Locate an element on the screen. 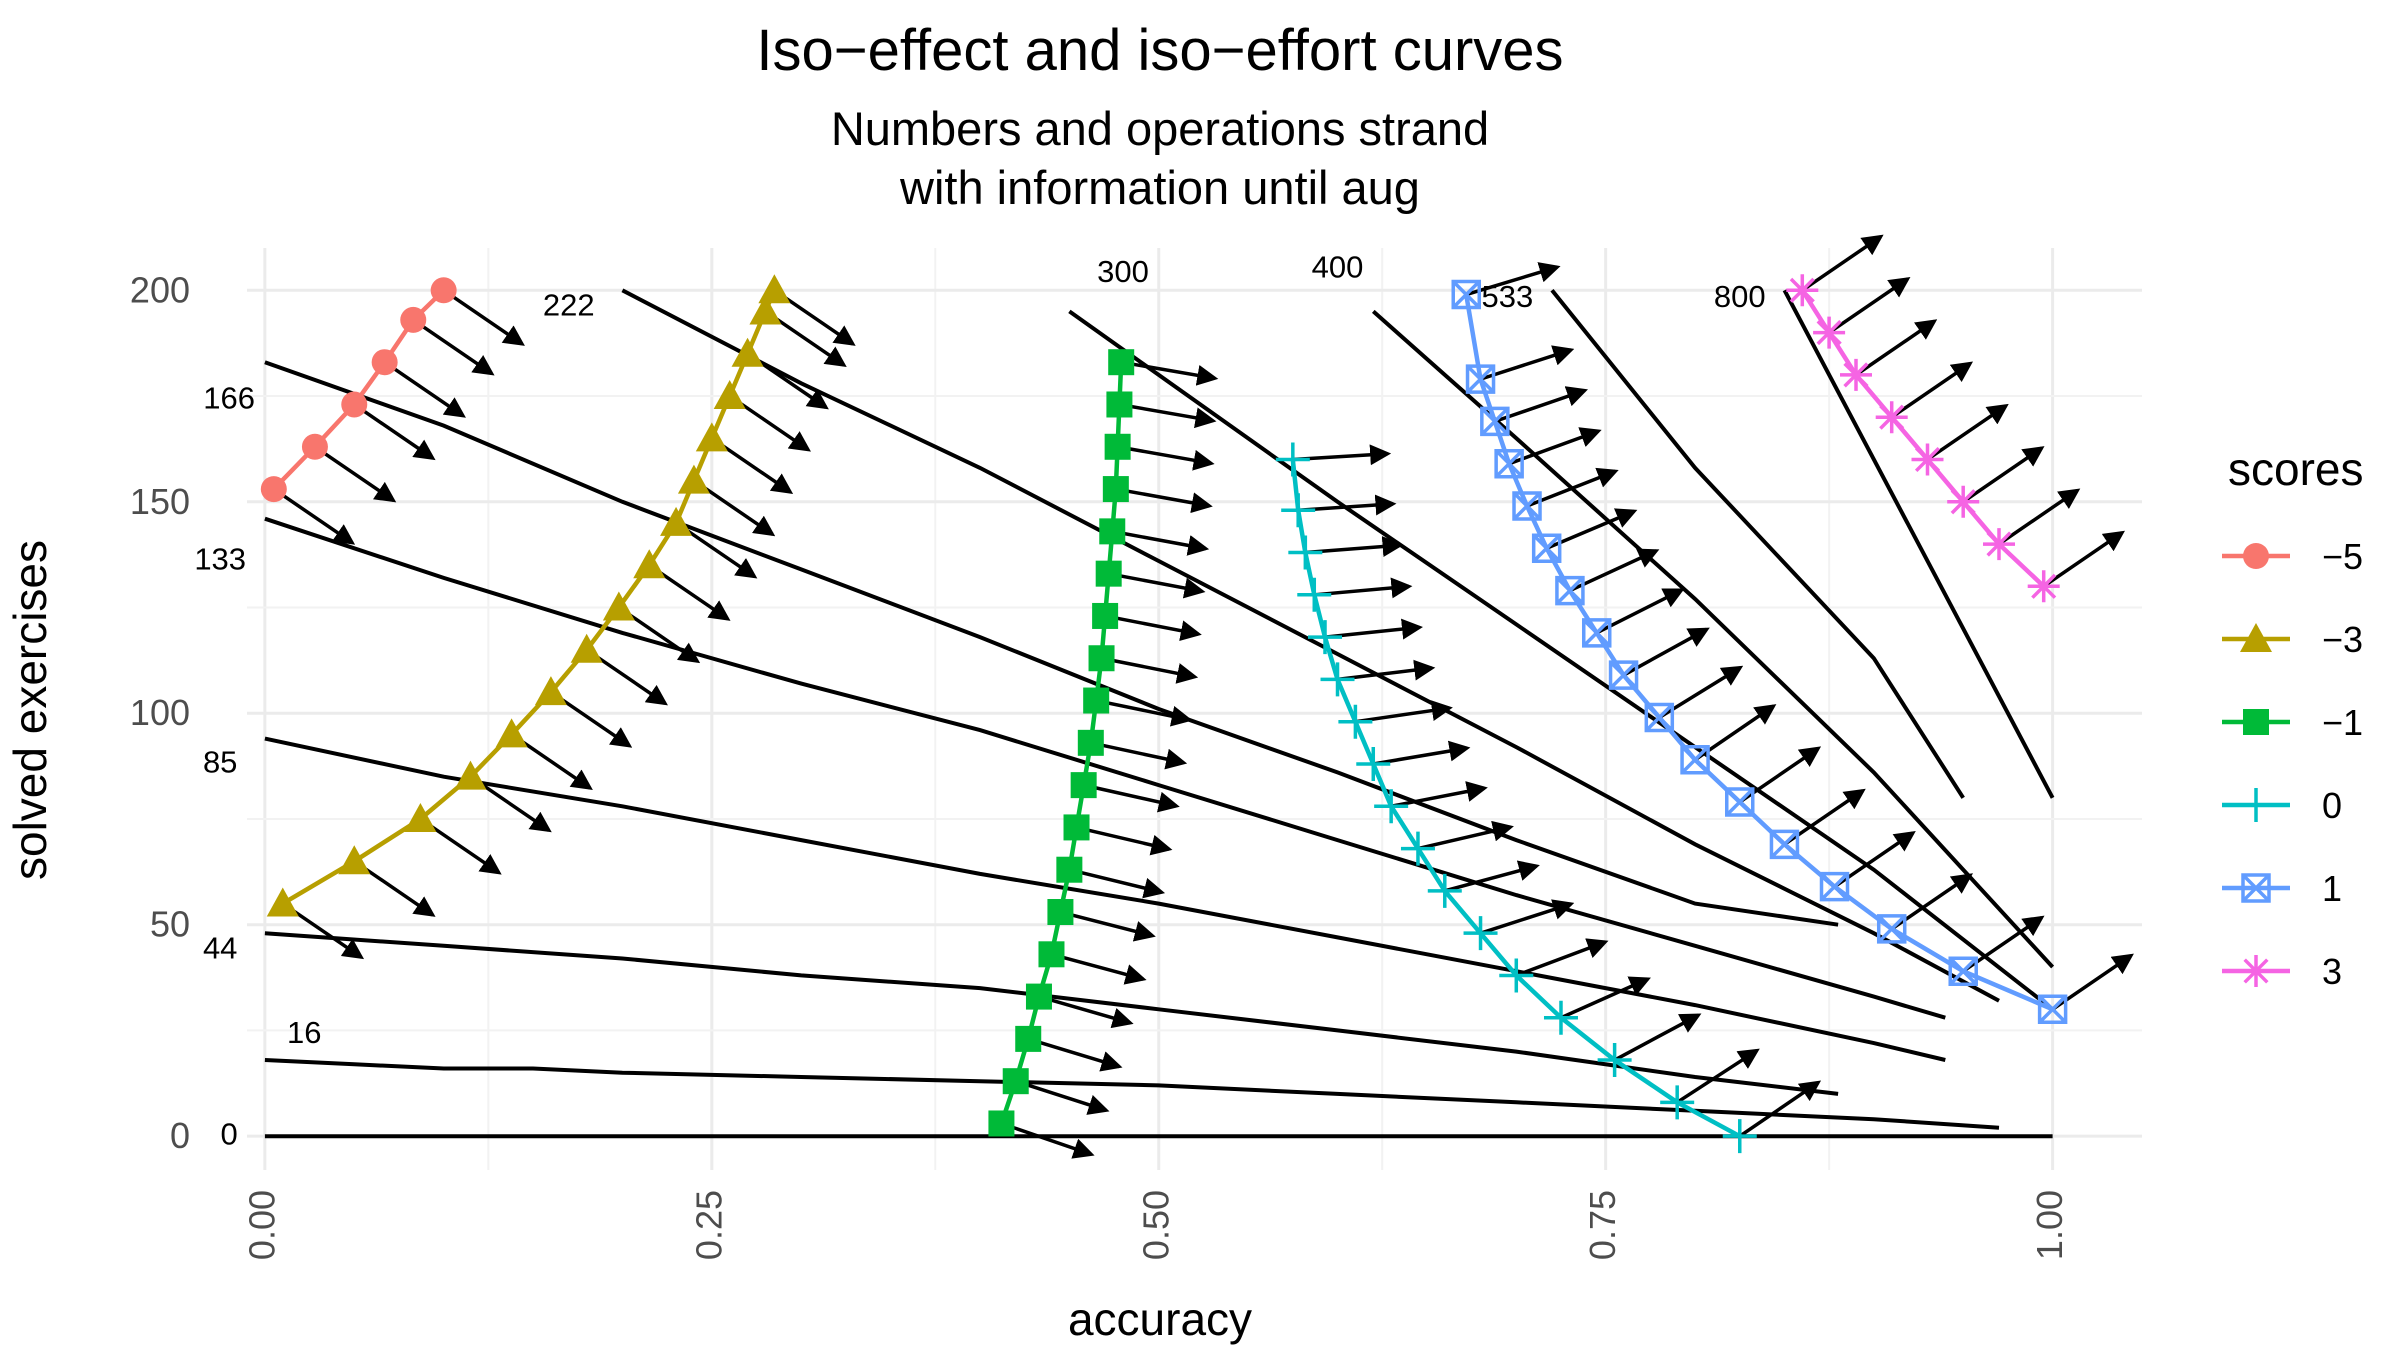 The image size is (2394, 1358). iso-effort-label: 222 is located at coordinates (569, 305).